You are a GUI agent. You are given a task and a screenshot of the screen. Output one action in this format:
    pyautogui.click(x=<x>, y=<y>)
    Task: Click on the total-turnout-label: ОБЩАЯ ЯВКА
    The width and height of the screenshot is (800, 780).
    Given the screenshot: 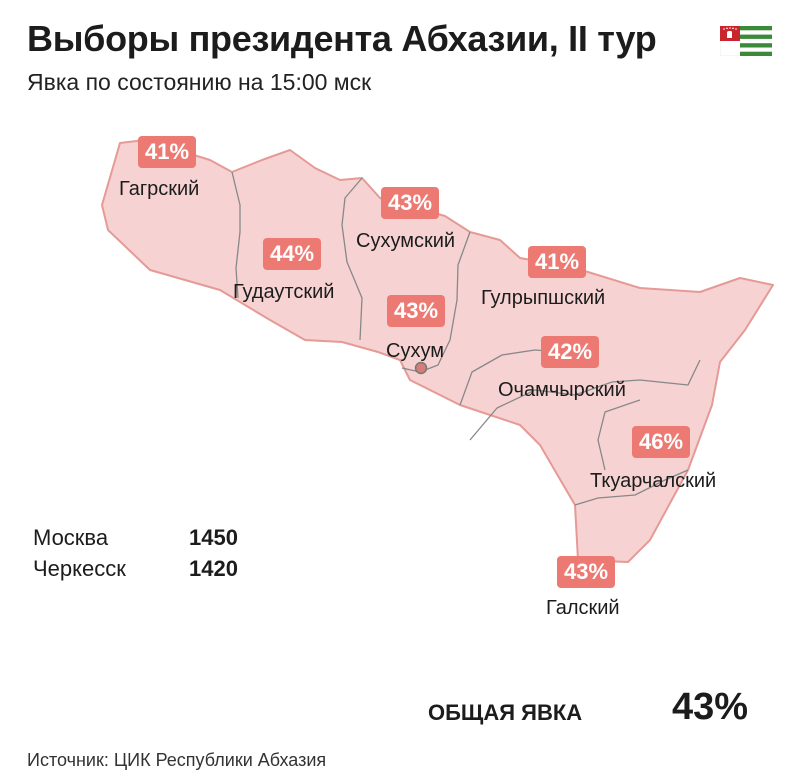 What is the action you would take?
    pyautogui.click(x=505, y=712)
    